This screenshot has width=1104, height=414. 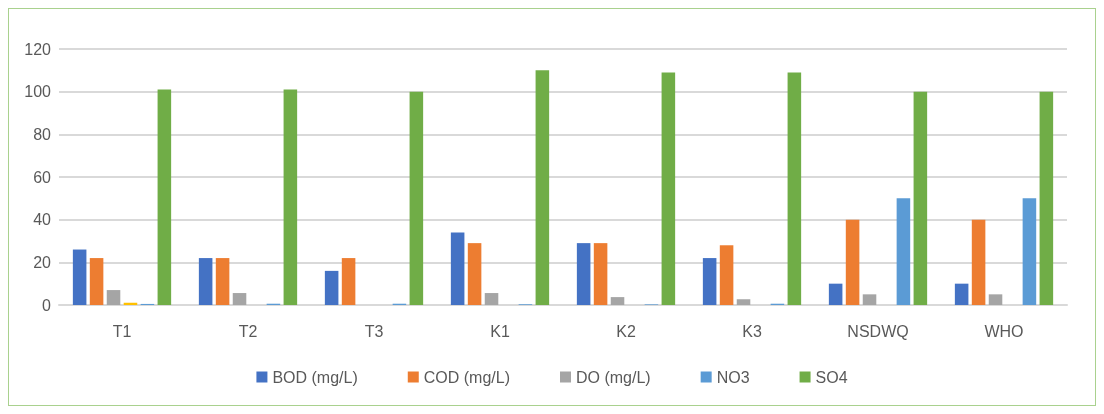 What do you see at coordinates (466, 377) in the screenshot?
I see `legend-label: COD (mg/L)` at bounding box center [466, 377].